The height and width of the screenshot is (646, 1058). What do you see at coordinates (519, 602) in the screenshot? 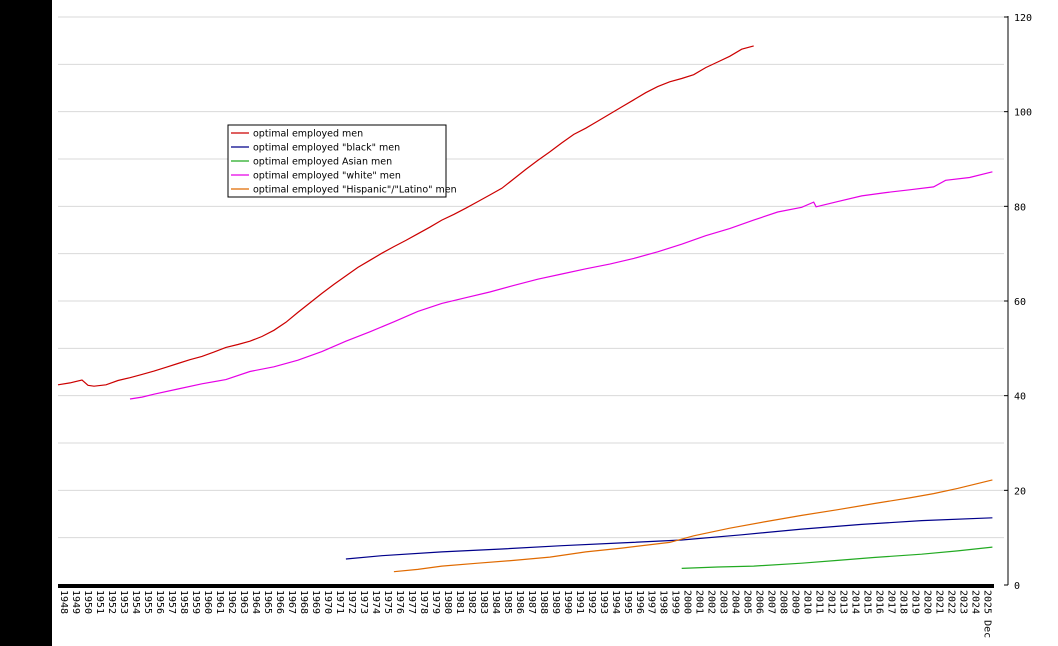
I see `x-tick-label: 1986` at bounding box center [519, 602].